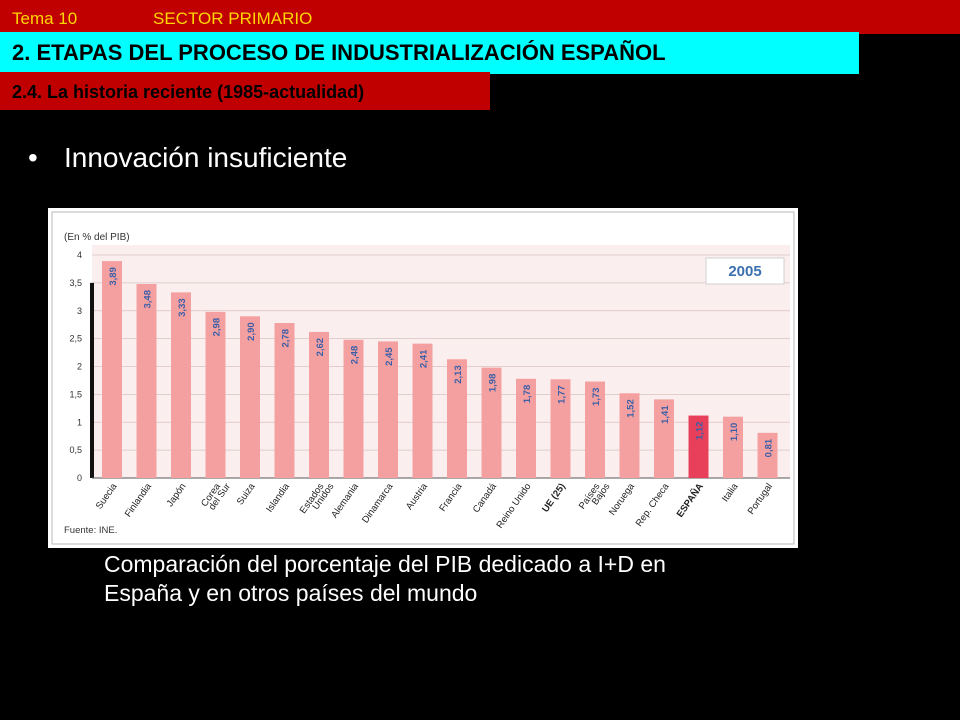 This screenshot has width=960, height=720. What do you see at coordinates (251, 331) in the screenshot?
I see `bar-value-label: 2,90` at bounding box center [251, 331].